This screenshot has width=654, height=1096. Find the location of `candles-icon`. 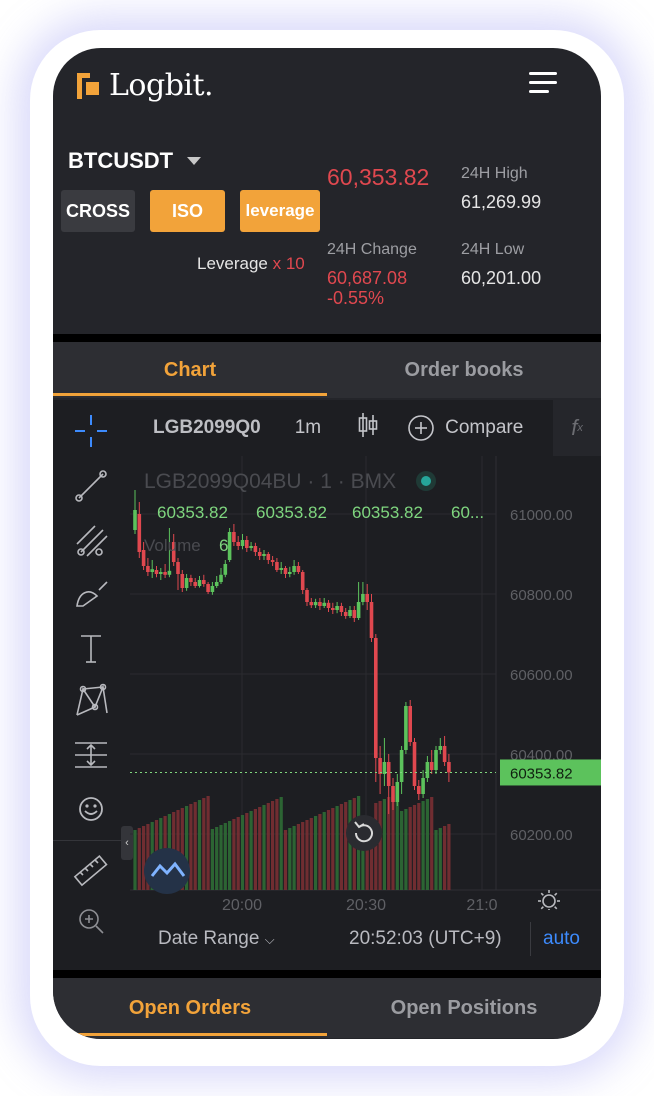

candles-icon is located at coordinates (368, 428).